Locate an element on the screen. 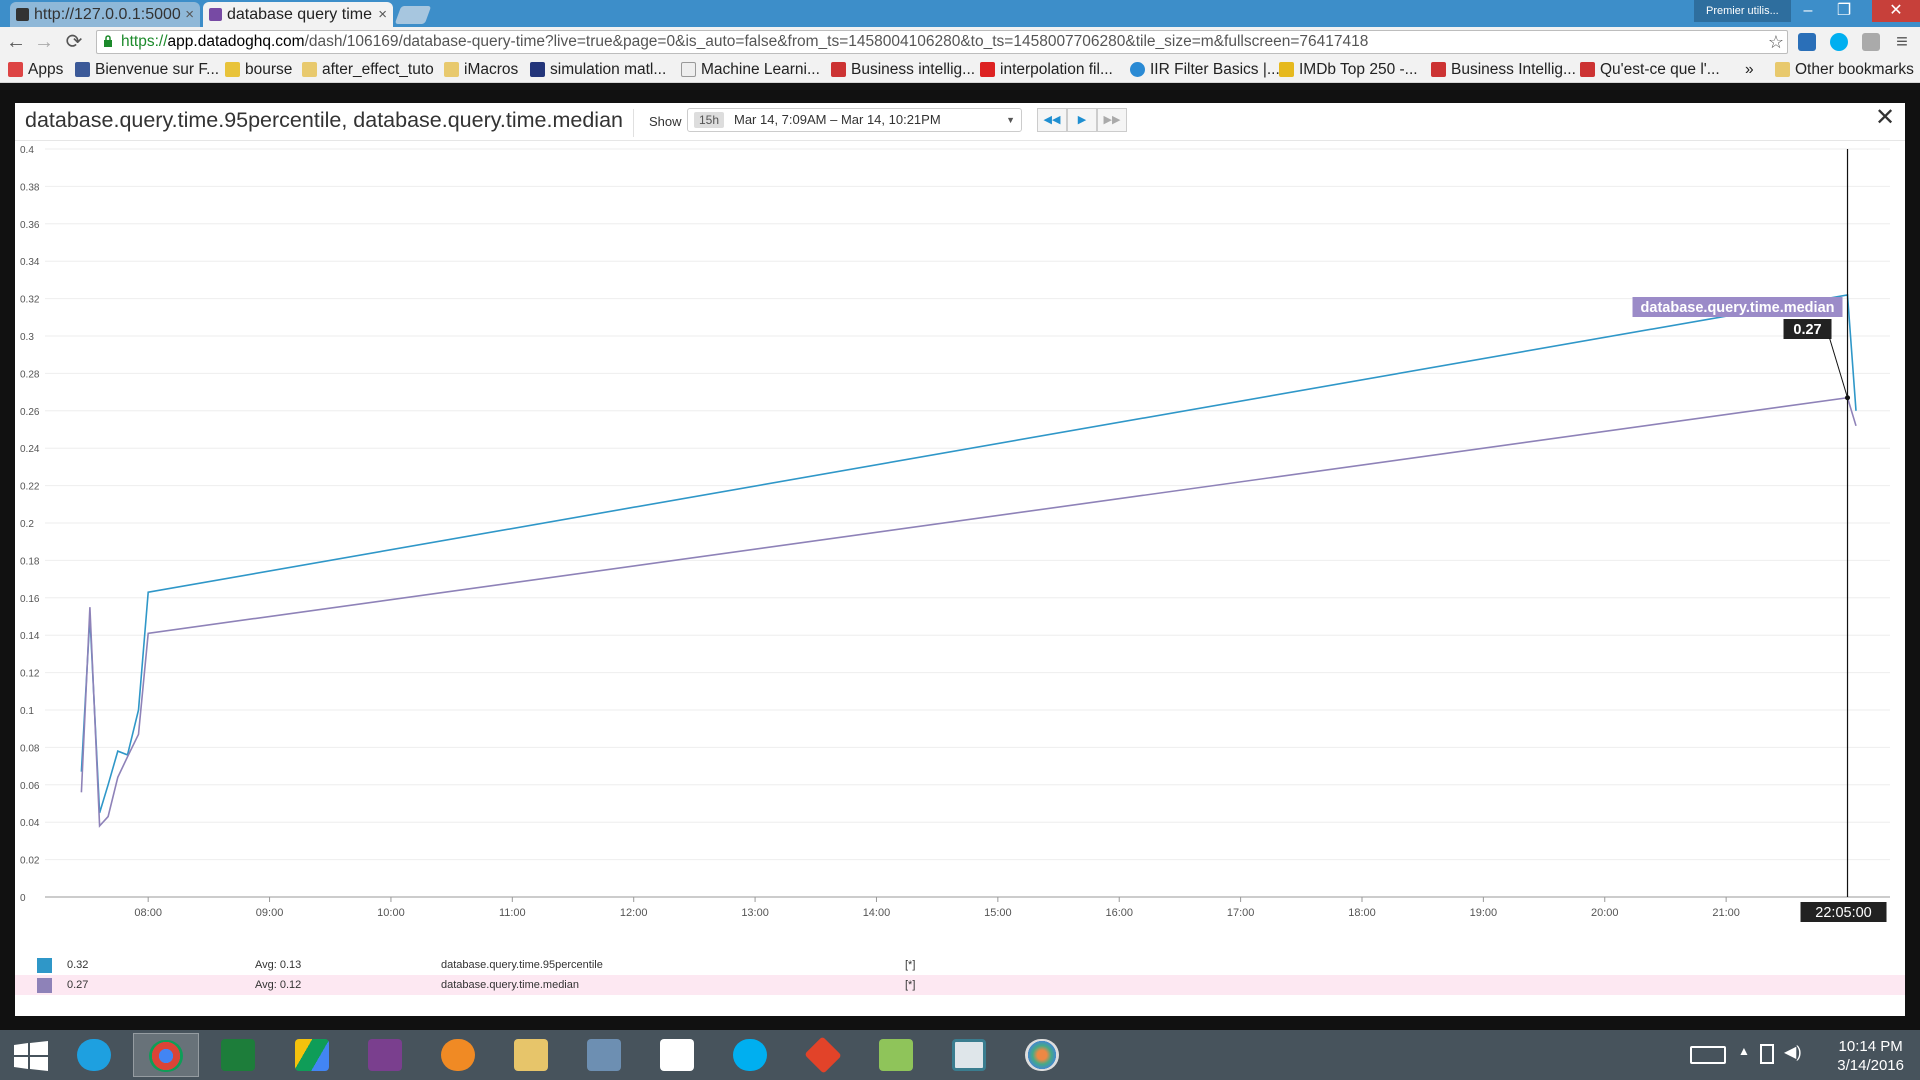  tab-database-query-time: database query time × is located at coordinates (298, 14).